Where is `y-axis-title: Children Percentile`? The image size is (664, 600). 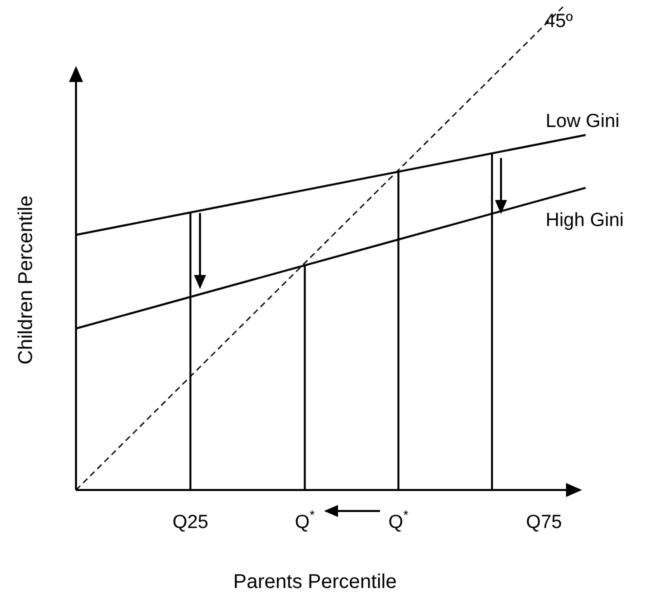 y-axis-title: Children Percentile is located at coordinates (26, 280).